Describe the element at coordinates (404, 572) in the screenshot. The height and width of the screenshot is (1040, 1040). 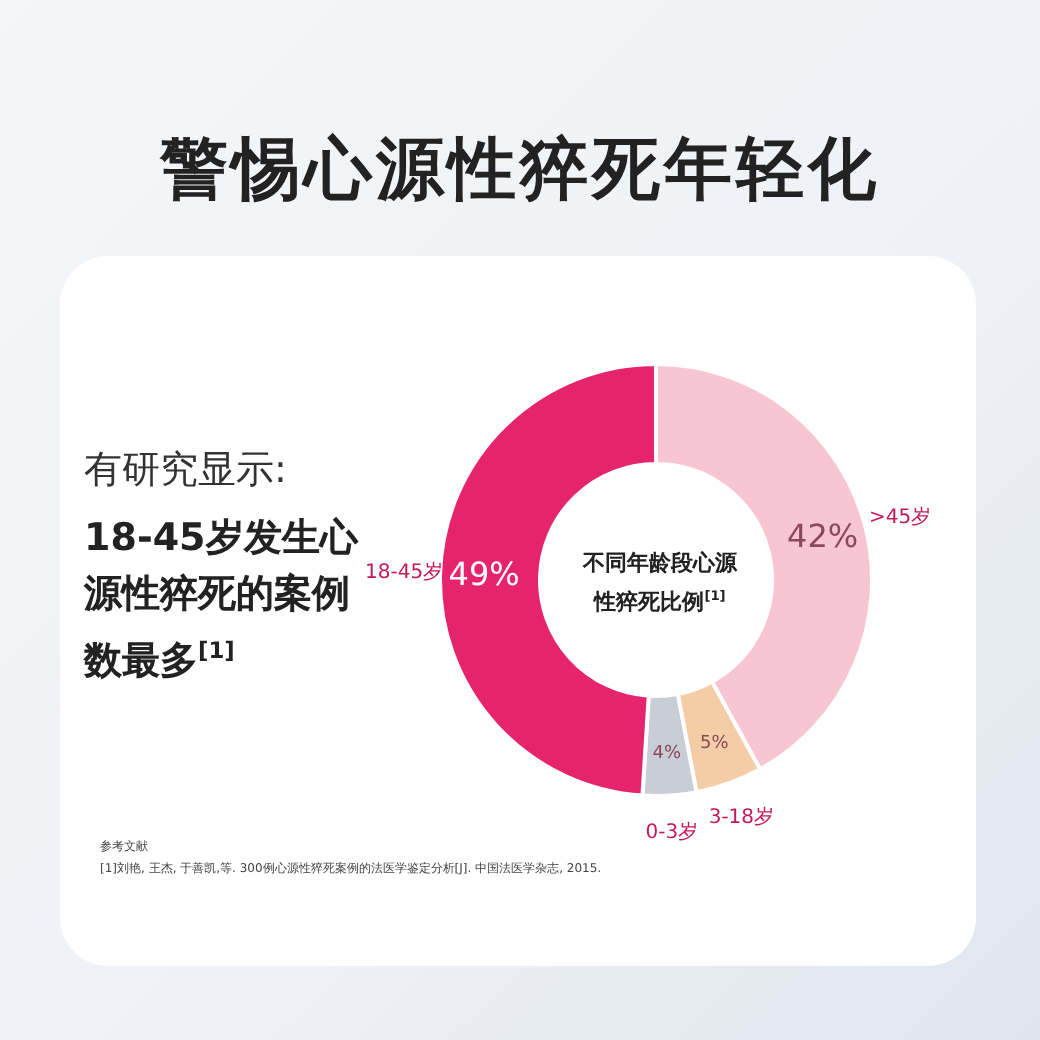
I see `slice-label: 18-45岁` at that location.